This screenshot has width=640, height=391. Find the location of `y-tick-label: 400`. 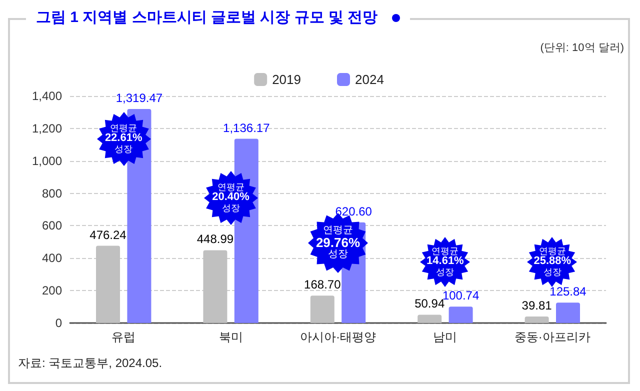

y-tick-label: 400 is located at coordinates (52, 258).